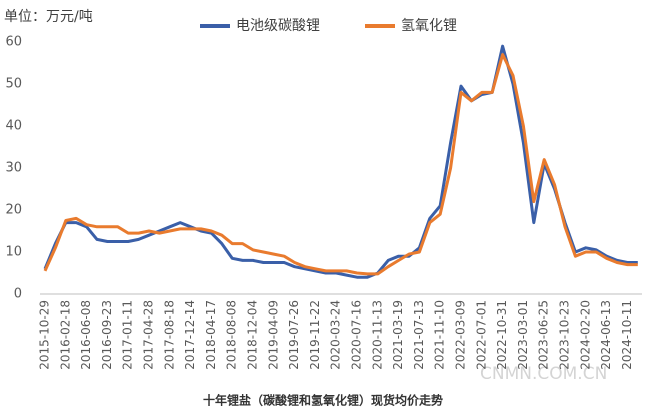 The width and height of the screenshot is (647, 415). Describe the element at coordinates (429, 26) in the screenshot. I see `legend-label: 氢氧化锂` at that location.